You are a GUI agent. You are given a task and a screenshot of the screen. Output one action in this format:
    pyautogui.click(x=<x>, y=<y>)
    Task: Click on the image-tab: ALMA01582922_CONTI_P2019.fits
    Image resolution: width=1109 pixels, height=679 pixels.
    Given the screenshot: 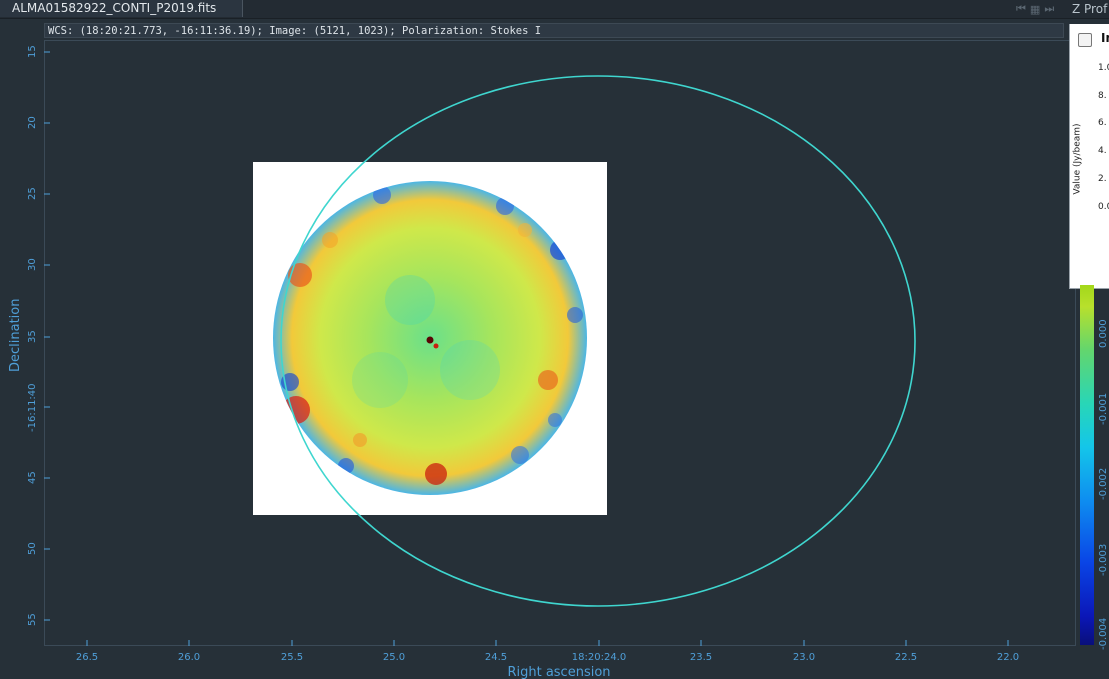 What is the action you would take?
    pyautogui.click(x=122, y=8)
    